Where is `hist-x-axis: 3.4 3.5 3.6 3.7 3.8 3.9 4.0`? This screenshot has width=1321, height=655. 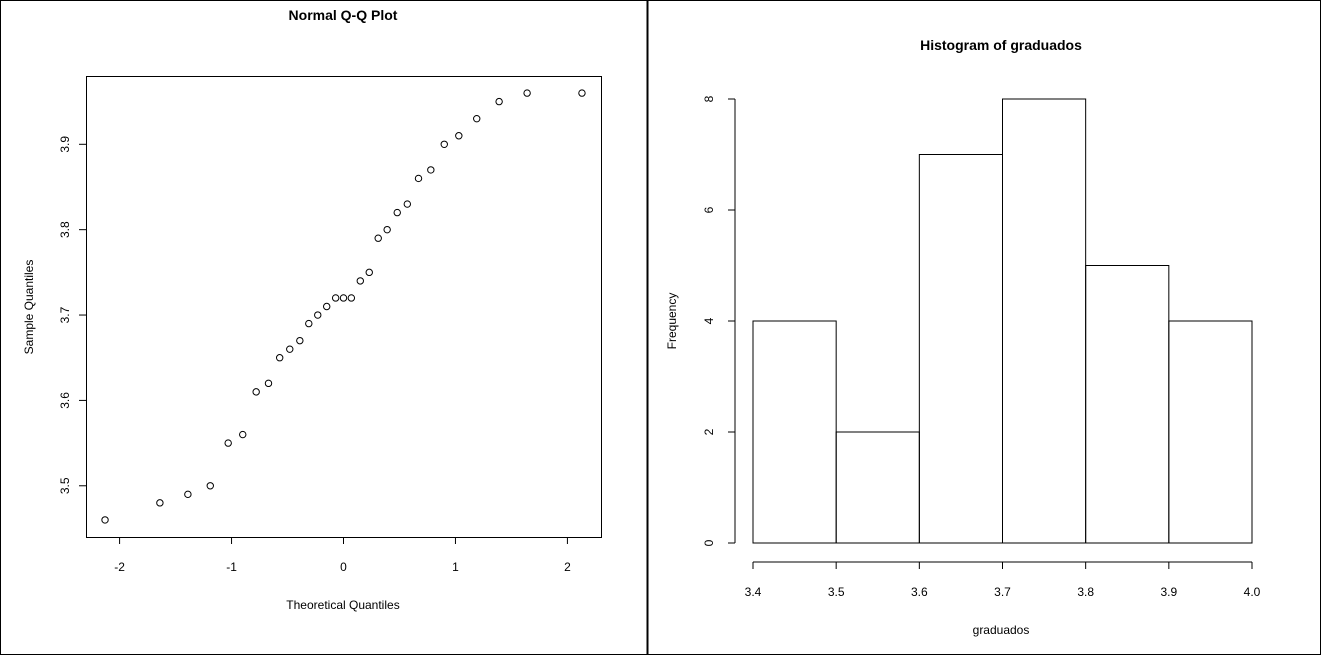 hist-x-axis: 3.4 3.5 3.6 3.7 3.8 3.9 4.0 is located at coordinates (1003, 580).